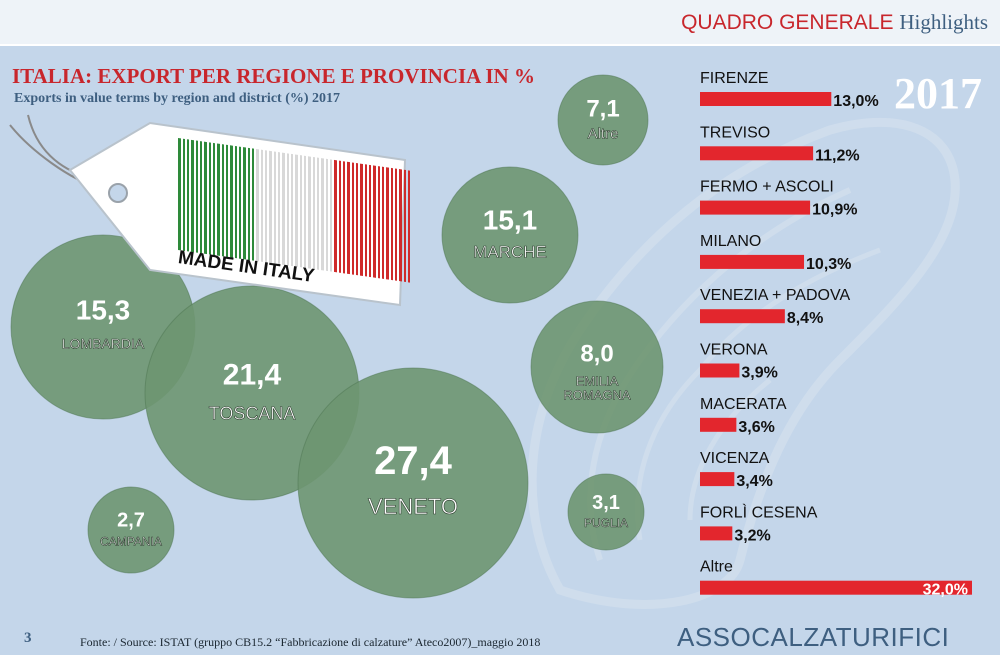  What do you see at coordinates (759, 373) in the screenshot?
I see `bar-value-label: 3,9%` at bounding box center [759, 373].